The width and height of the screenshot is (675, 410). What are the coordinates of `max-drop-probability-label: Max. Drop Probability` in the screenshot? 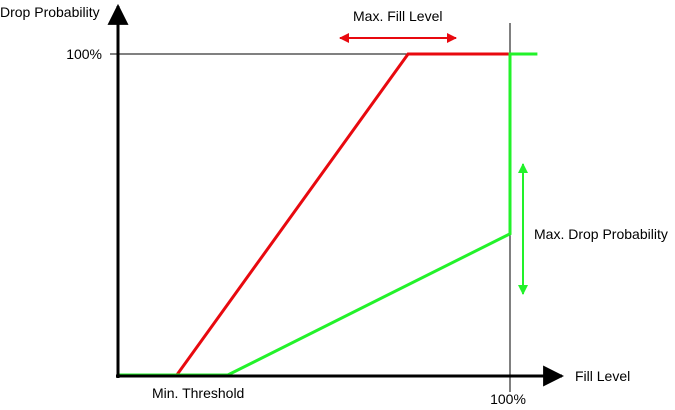 It's located at (601, 234).